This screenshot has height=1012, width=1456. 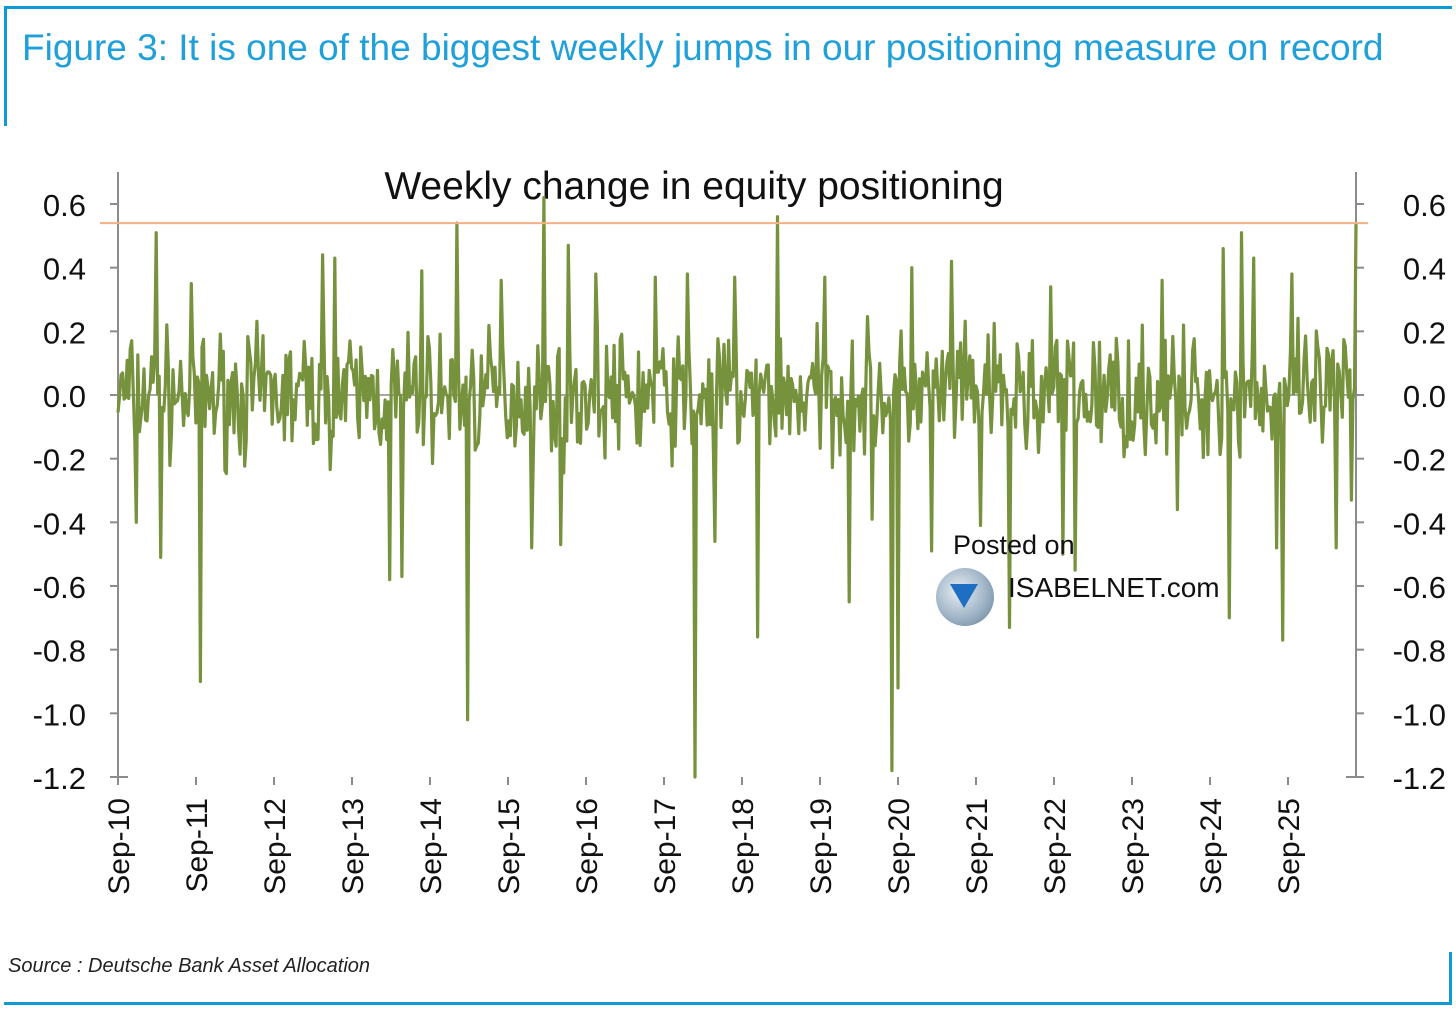 I want to click on x-tick-label: Sep-17, so click(x=665, y=846).